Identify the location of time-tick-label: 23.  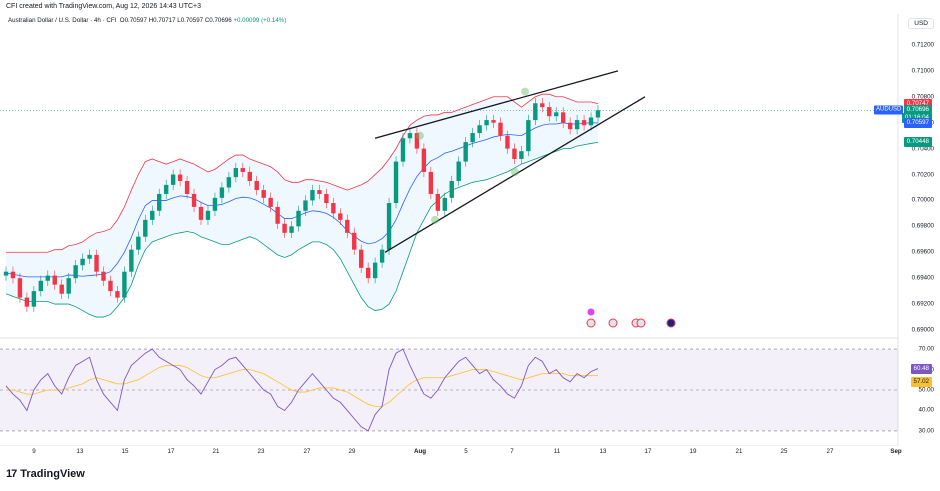
(261, 451).